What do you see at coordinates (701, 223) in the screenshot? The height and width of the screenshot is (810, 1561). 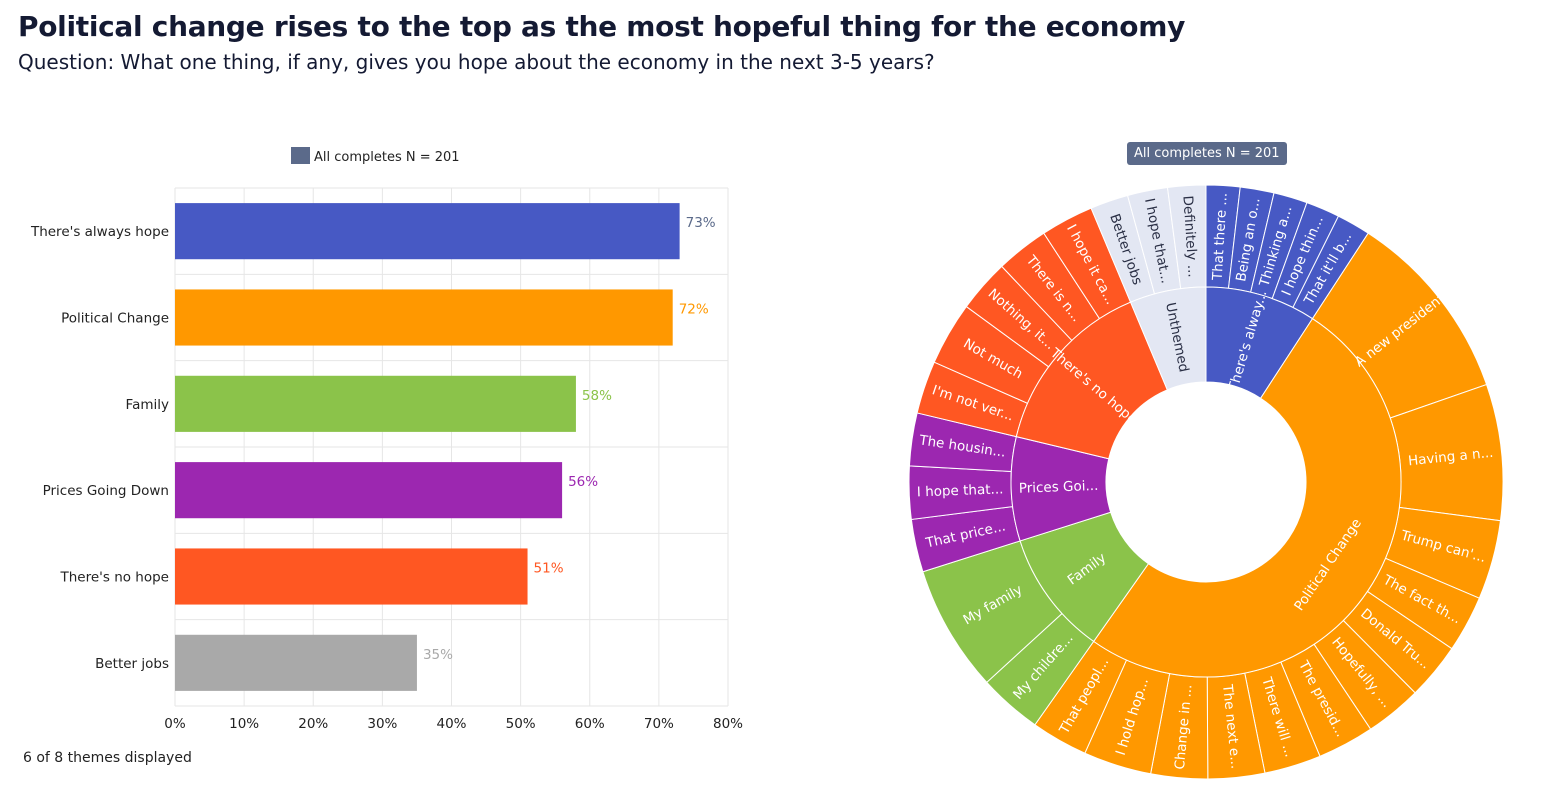 I see `data-label: 73%` at bounding box center [701, 223].